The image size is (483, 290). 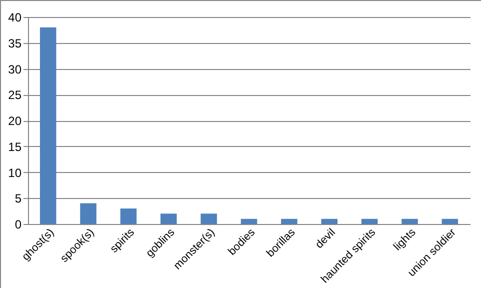 I want to click on y-tick-label: 25, so click(x=15, y=95).